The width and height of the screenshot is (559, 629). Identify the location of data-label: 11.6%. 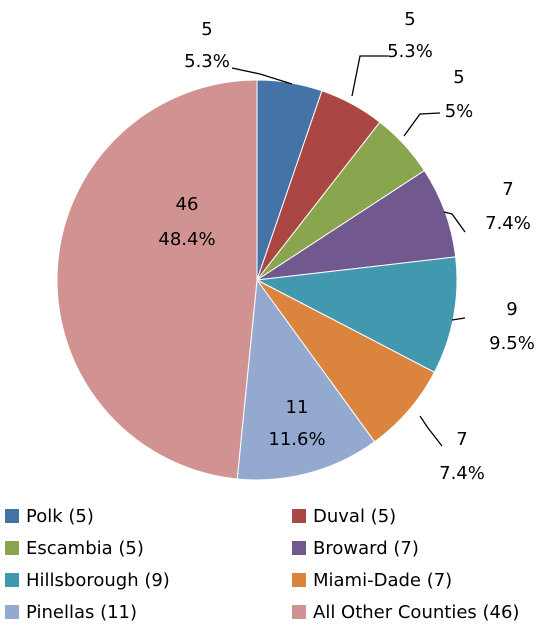
(296, 439).